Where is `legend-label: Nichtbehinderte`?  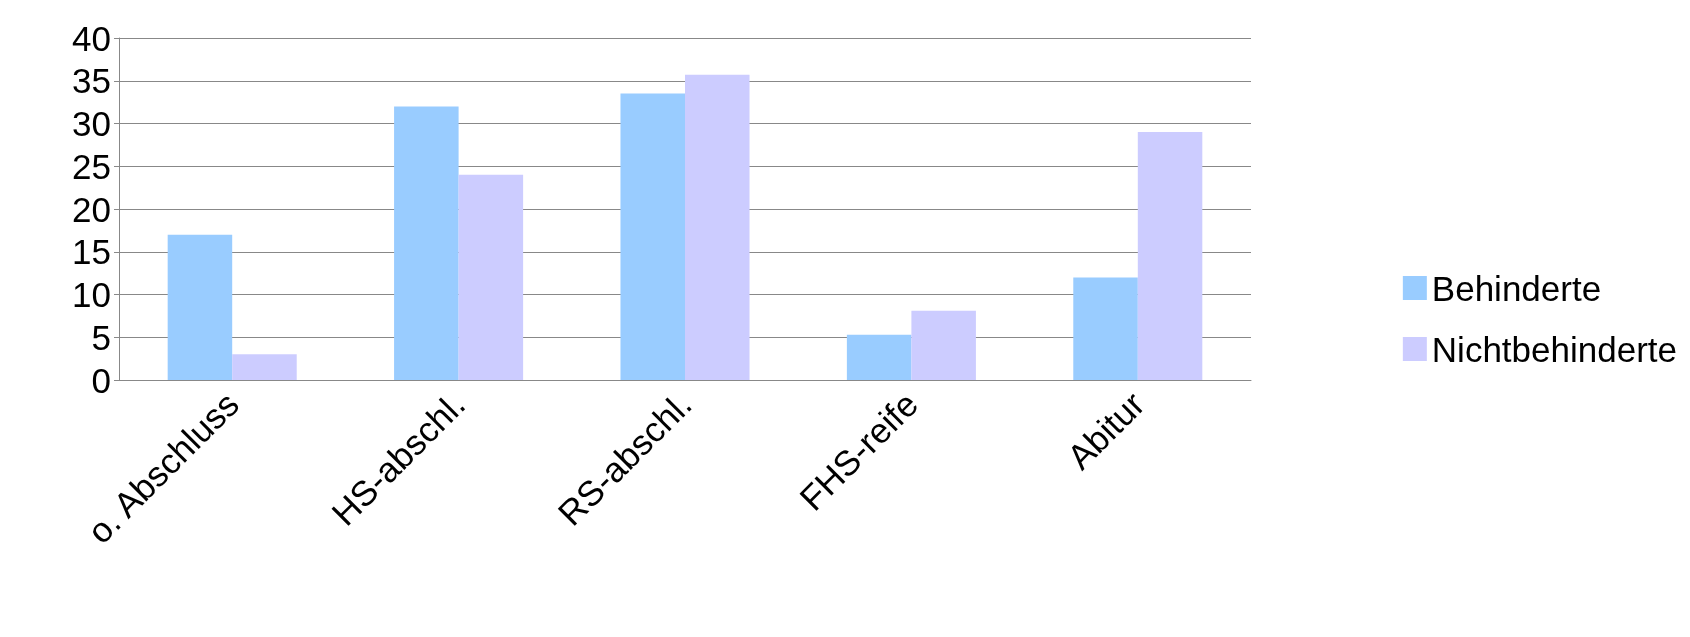 legend-label: Nichtbehinderte is located at coordinates (1554, 349).